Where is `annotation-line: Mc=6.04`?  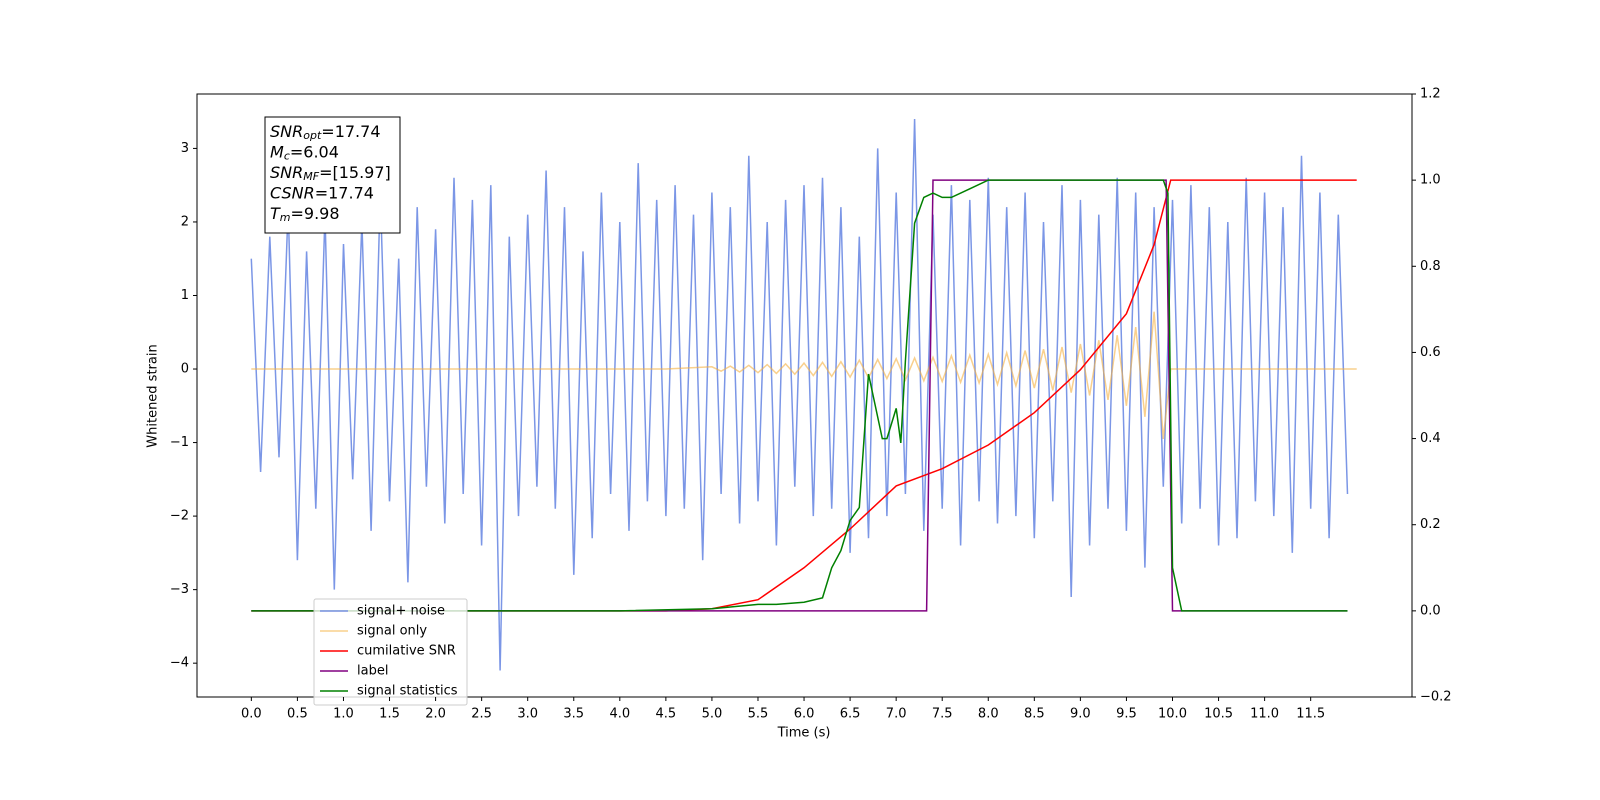
annotation-line: Mc=6.04 is located at coordinates (304, 152).